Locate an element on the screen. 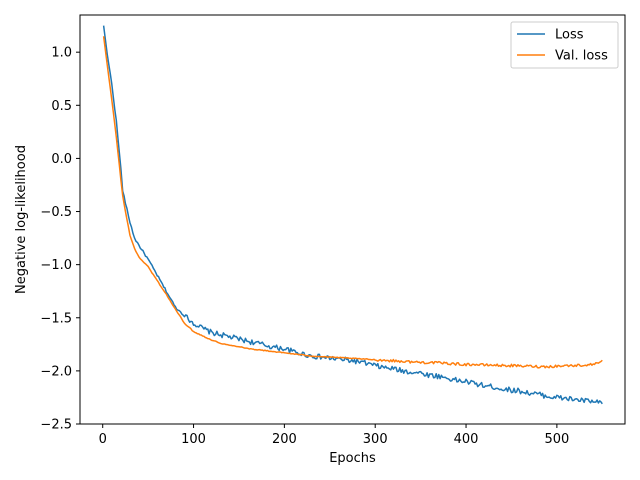  legend-label-val-loss: Val. loss is located at coordinates (581, 56).